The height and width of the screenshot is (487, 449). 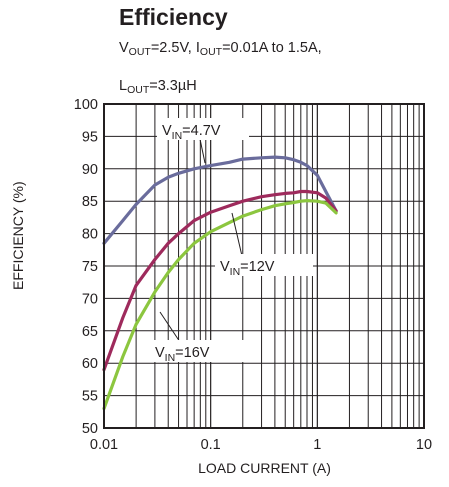 I want to click on y-tick-label: 60, so click(x=90, y=364).